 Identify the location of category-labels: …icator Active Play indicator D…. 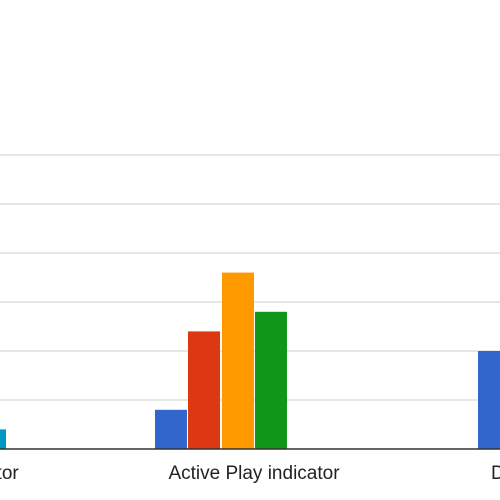
(250, 473).